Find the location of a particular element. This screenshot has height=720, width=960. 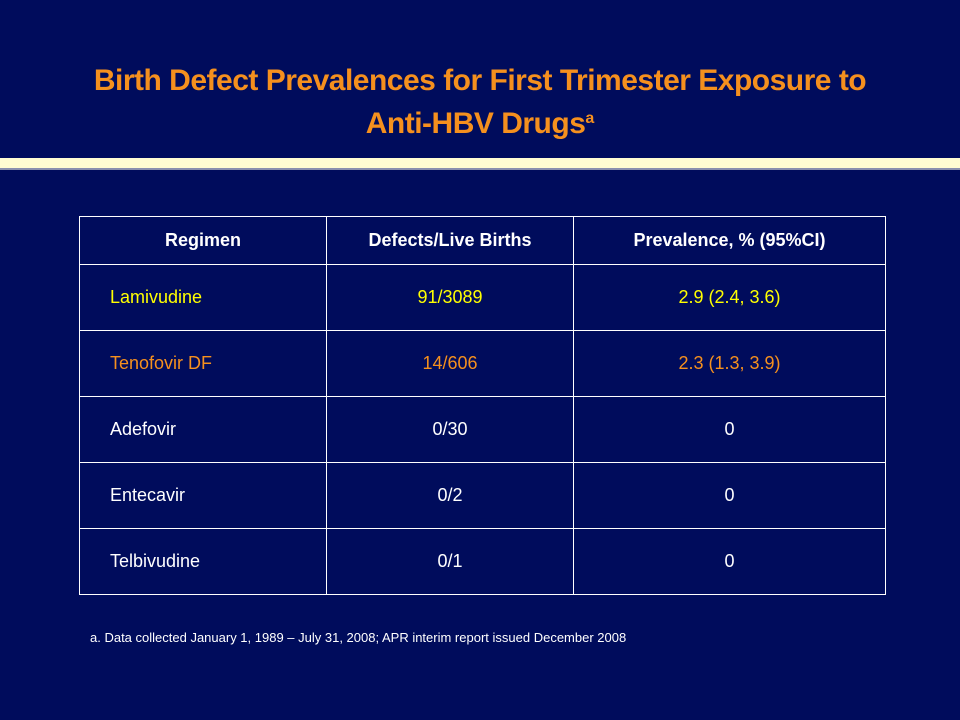

title-divider is located at coordinates (480, 164).